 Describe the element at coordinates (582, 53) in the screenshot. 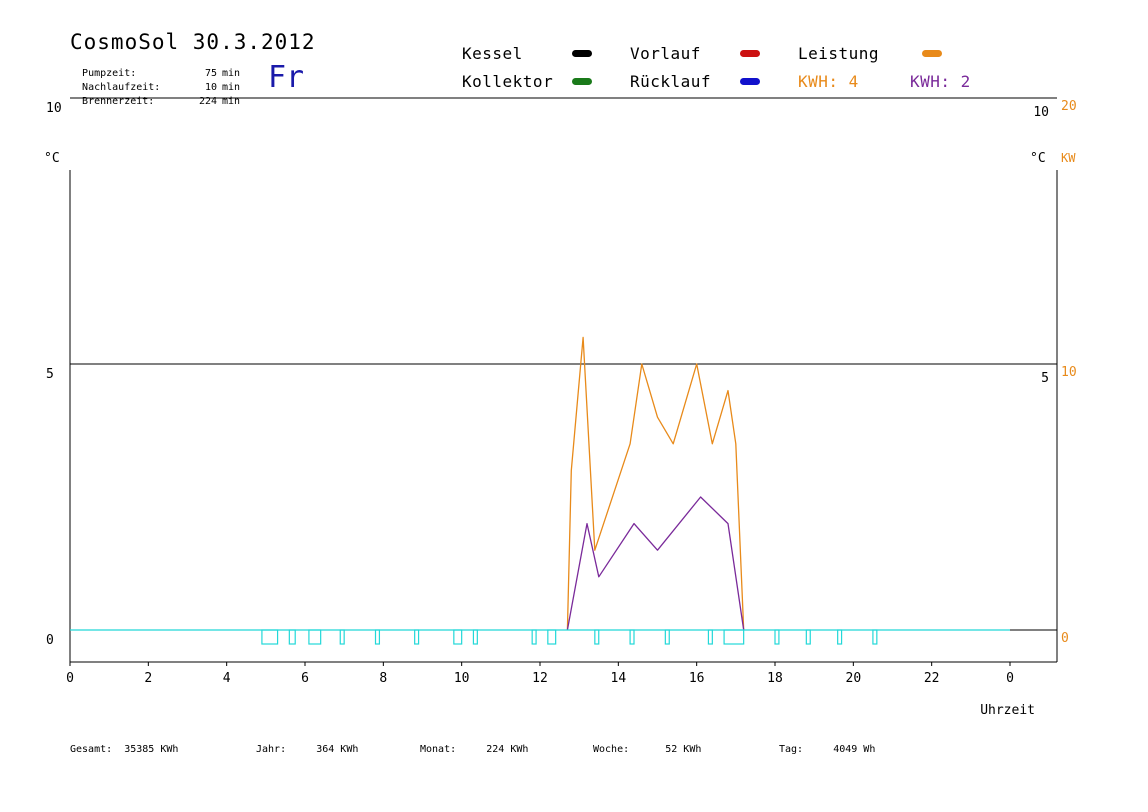

I see `legend-kessel-swatch` at that location.